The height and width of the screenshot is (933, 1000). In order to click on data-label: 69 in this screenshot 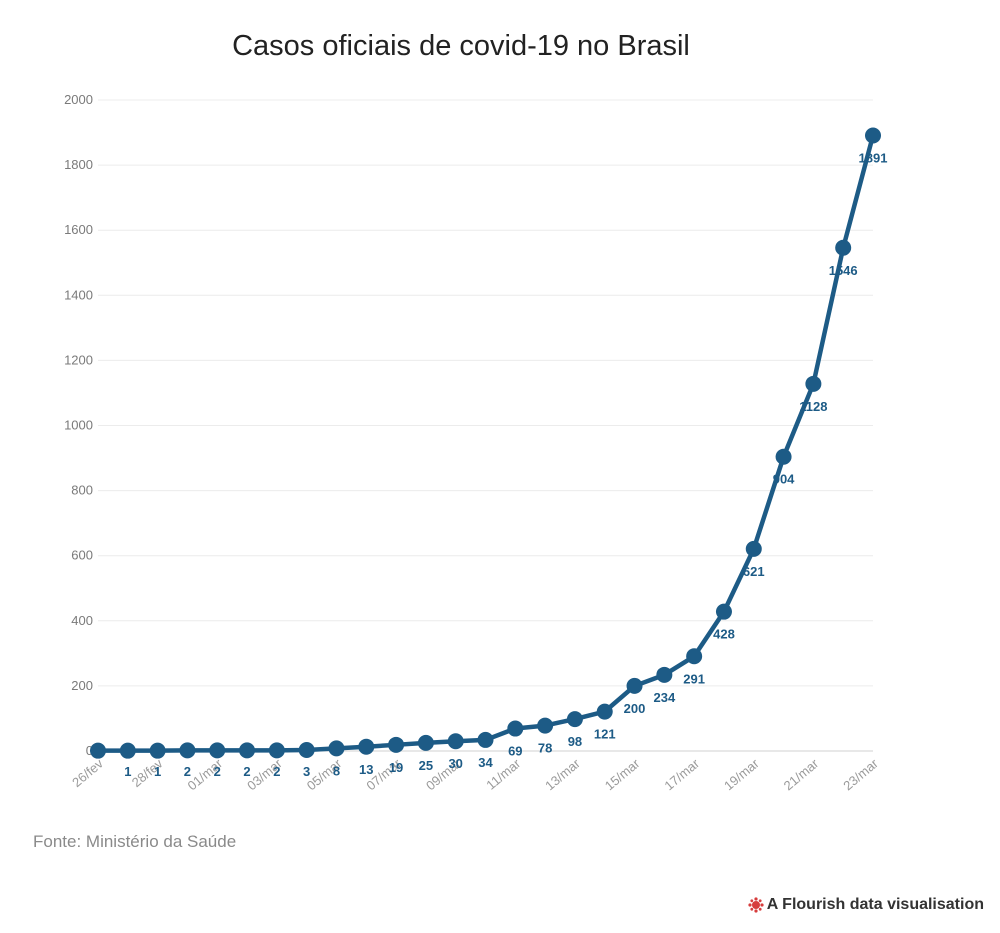, I will do `click(515, 751)`.